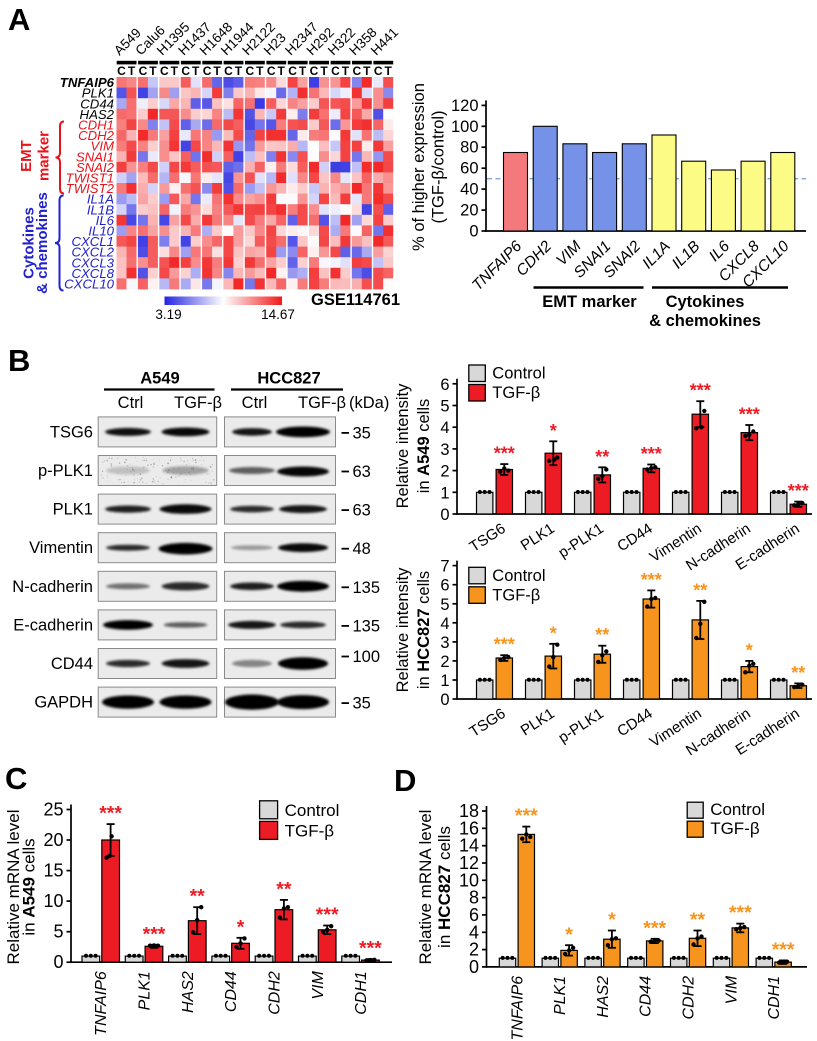  I want to click on svg-text: p-PLK1, so click(65, 471).